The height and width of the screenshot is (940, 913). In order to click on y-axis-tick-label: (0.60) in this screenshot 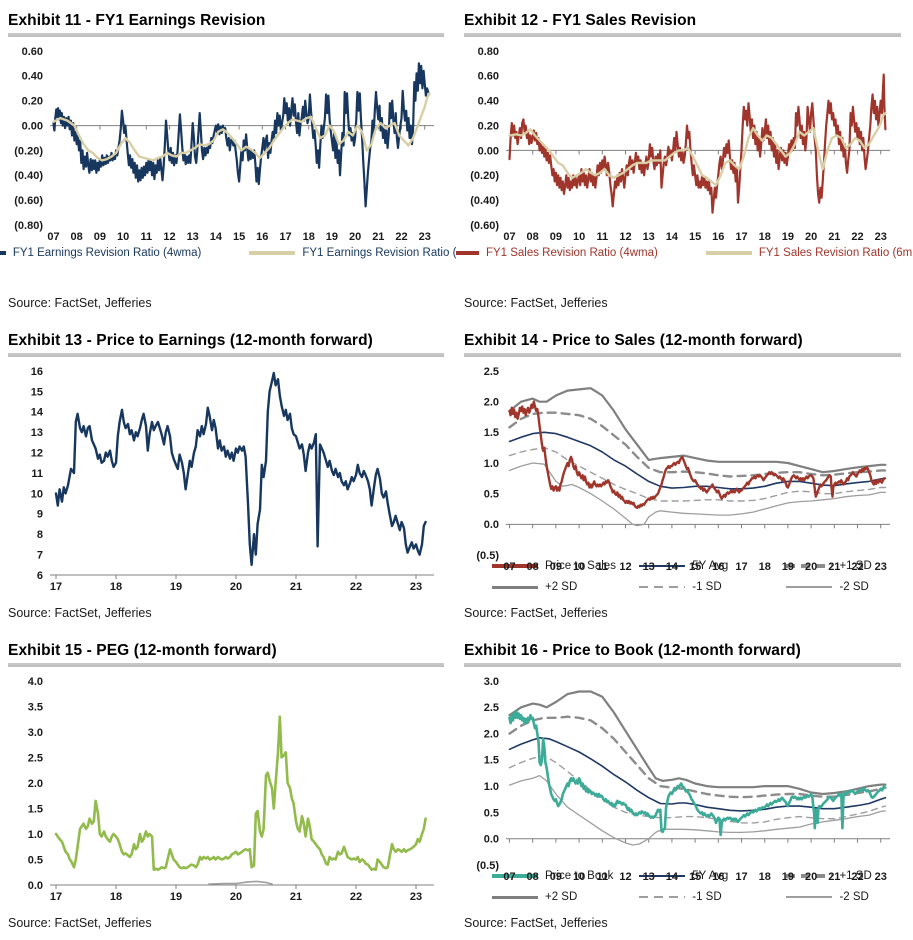, I will do `click(28, 201)`.